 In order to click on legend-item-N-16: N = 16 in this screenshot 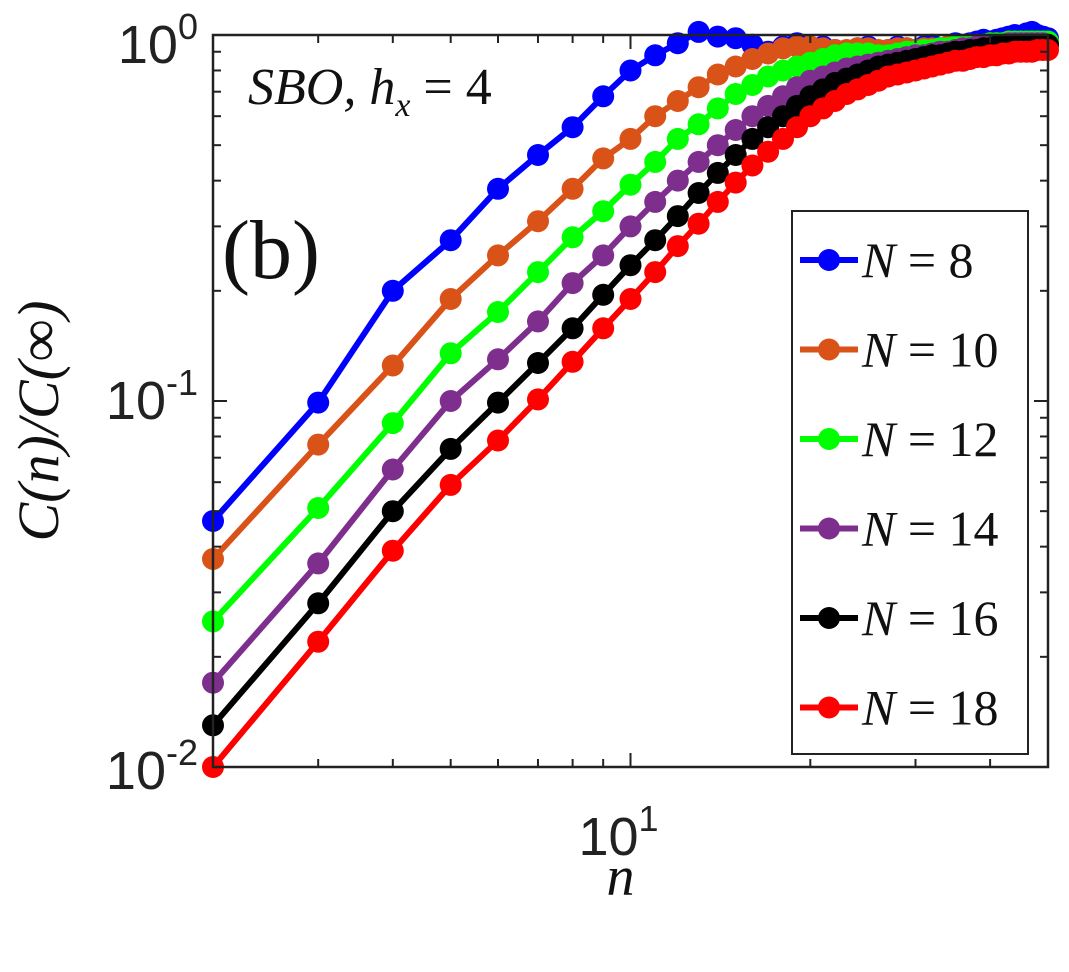, I will do `click(899, 618)`.